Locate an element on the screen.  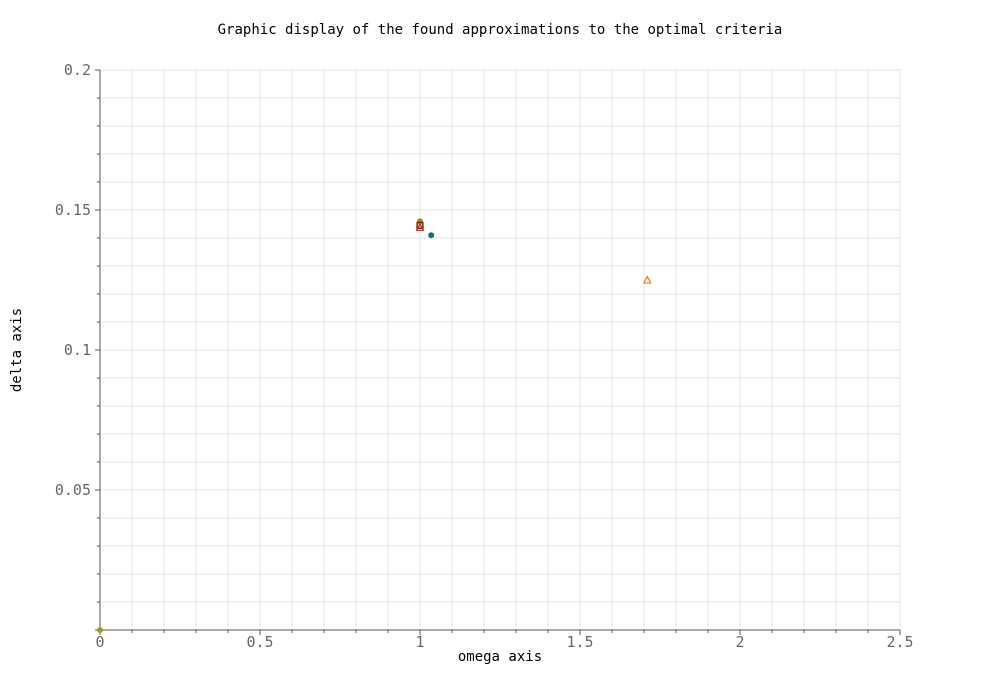
data-point-square is located at coordinates (420, 225).